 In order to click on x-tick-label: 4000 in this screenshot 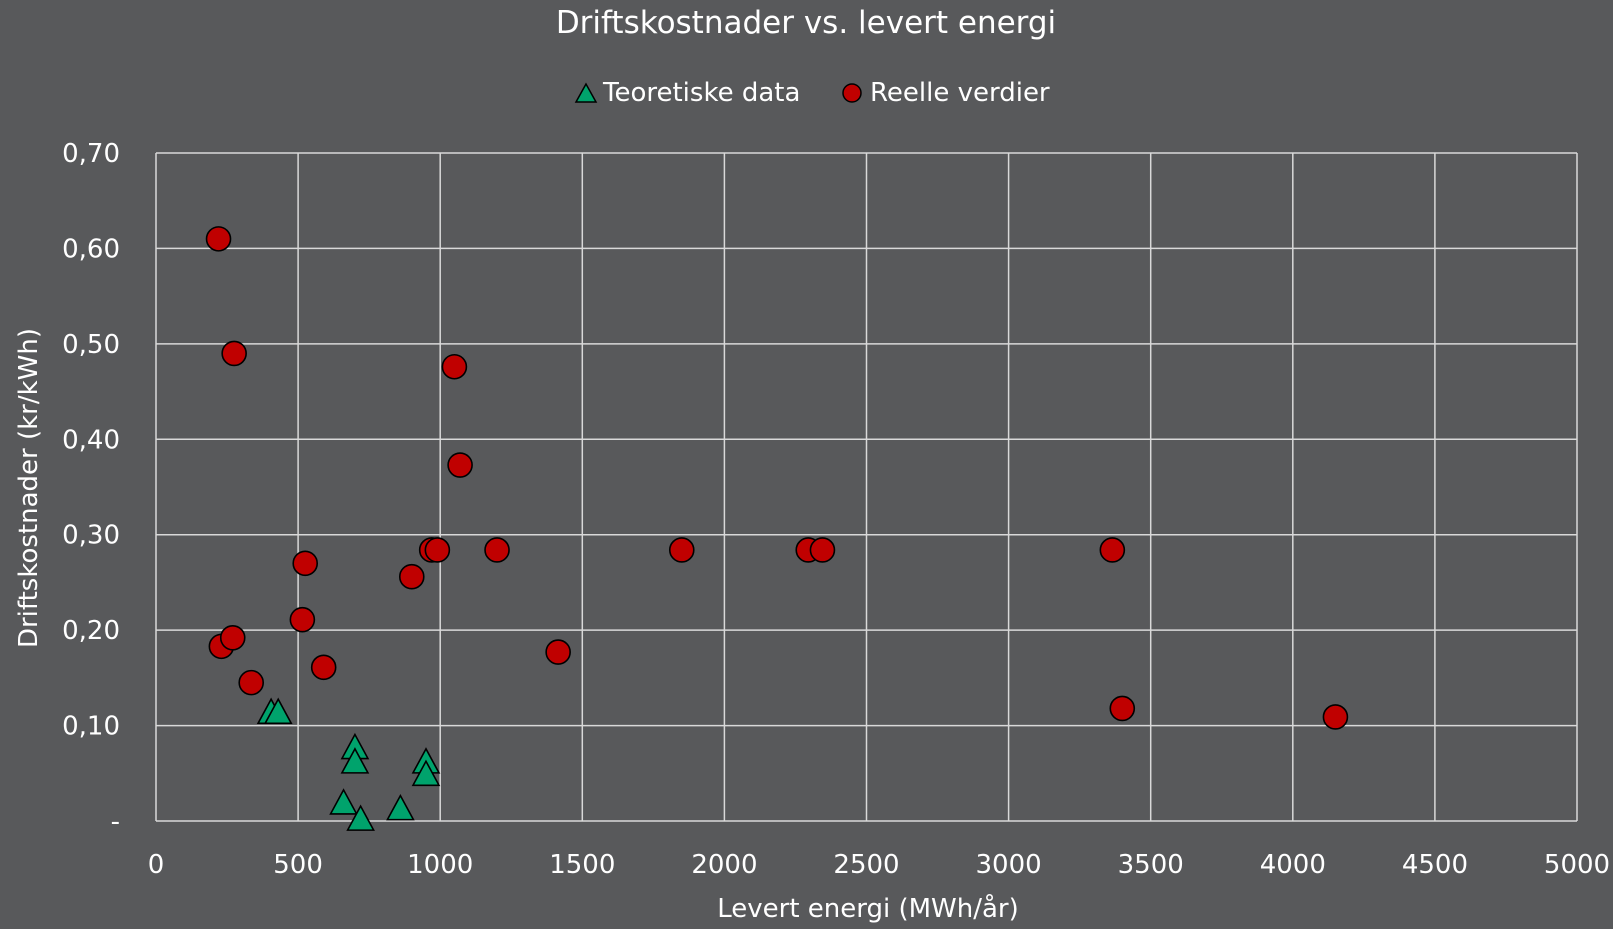, I will do `click(1293, 865)`.